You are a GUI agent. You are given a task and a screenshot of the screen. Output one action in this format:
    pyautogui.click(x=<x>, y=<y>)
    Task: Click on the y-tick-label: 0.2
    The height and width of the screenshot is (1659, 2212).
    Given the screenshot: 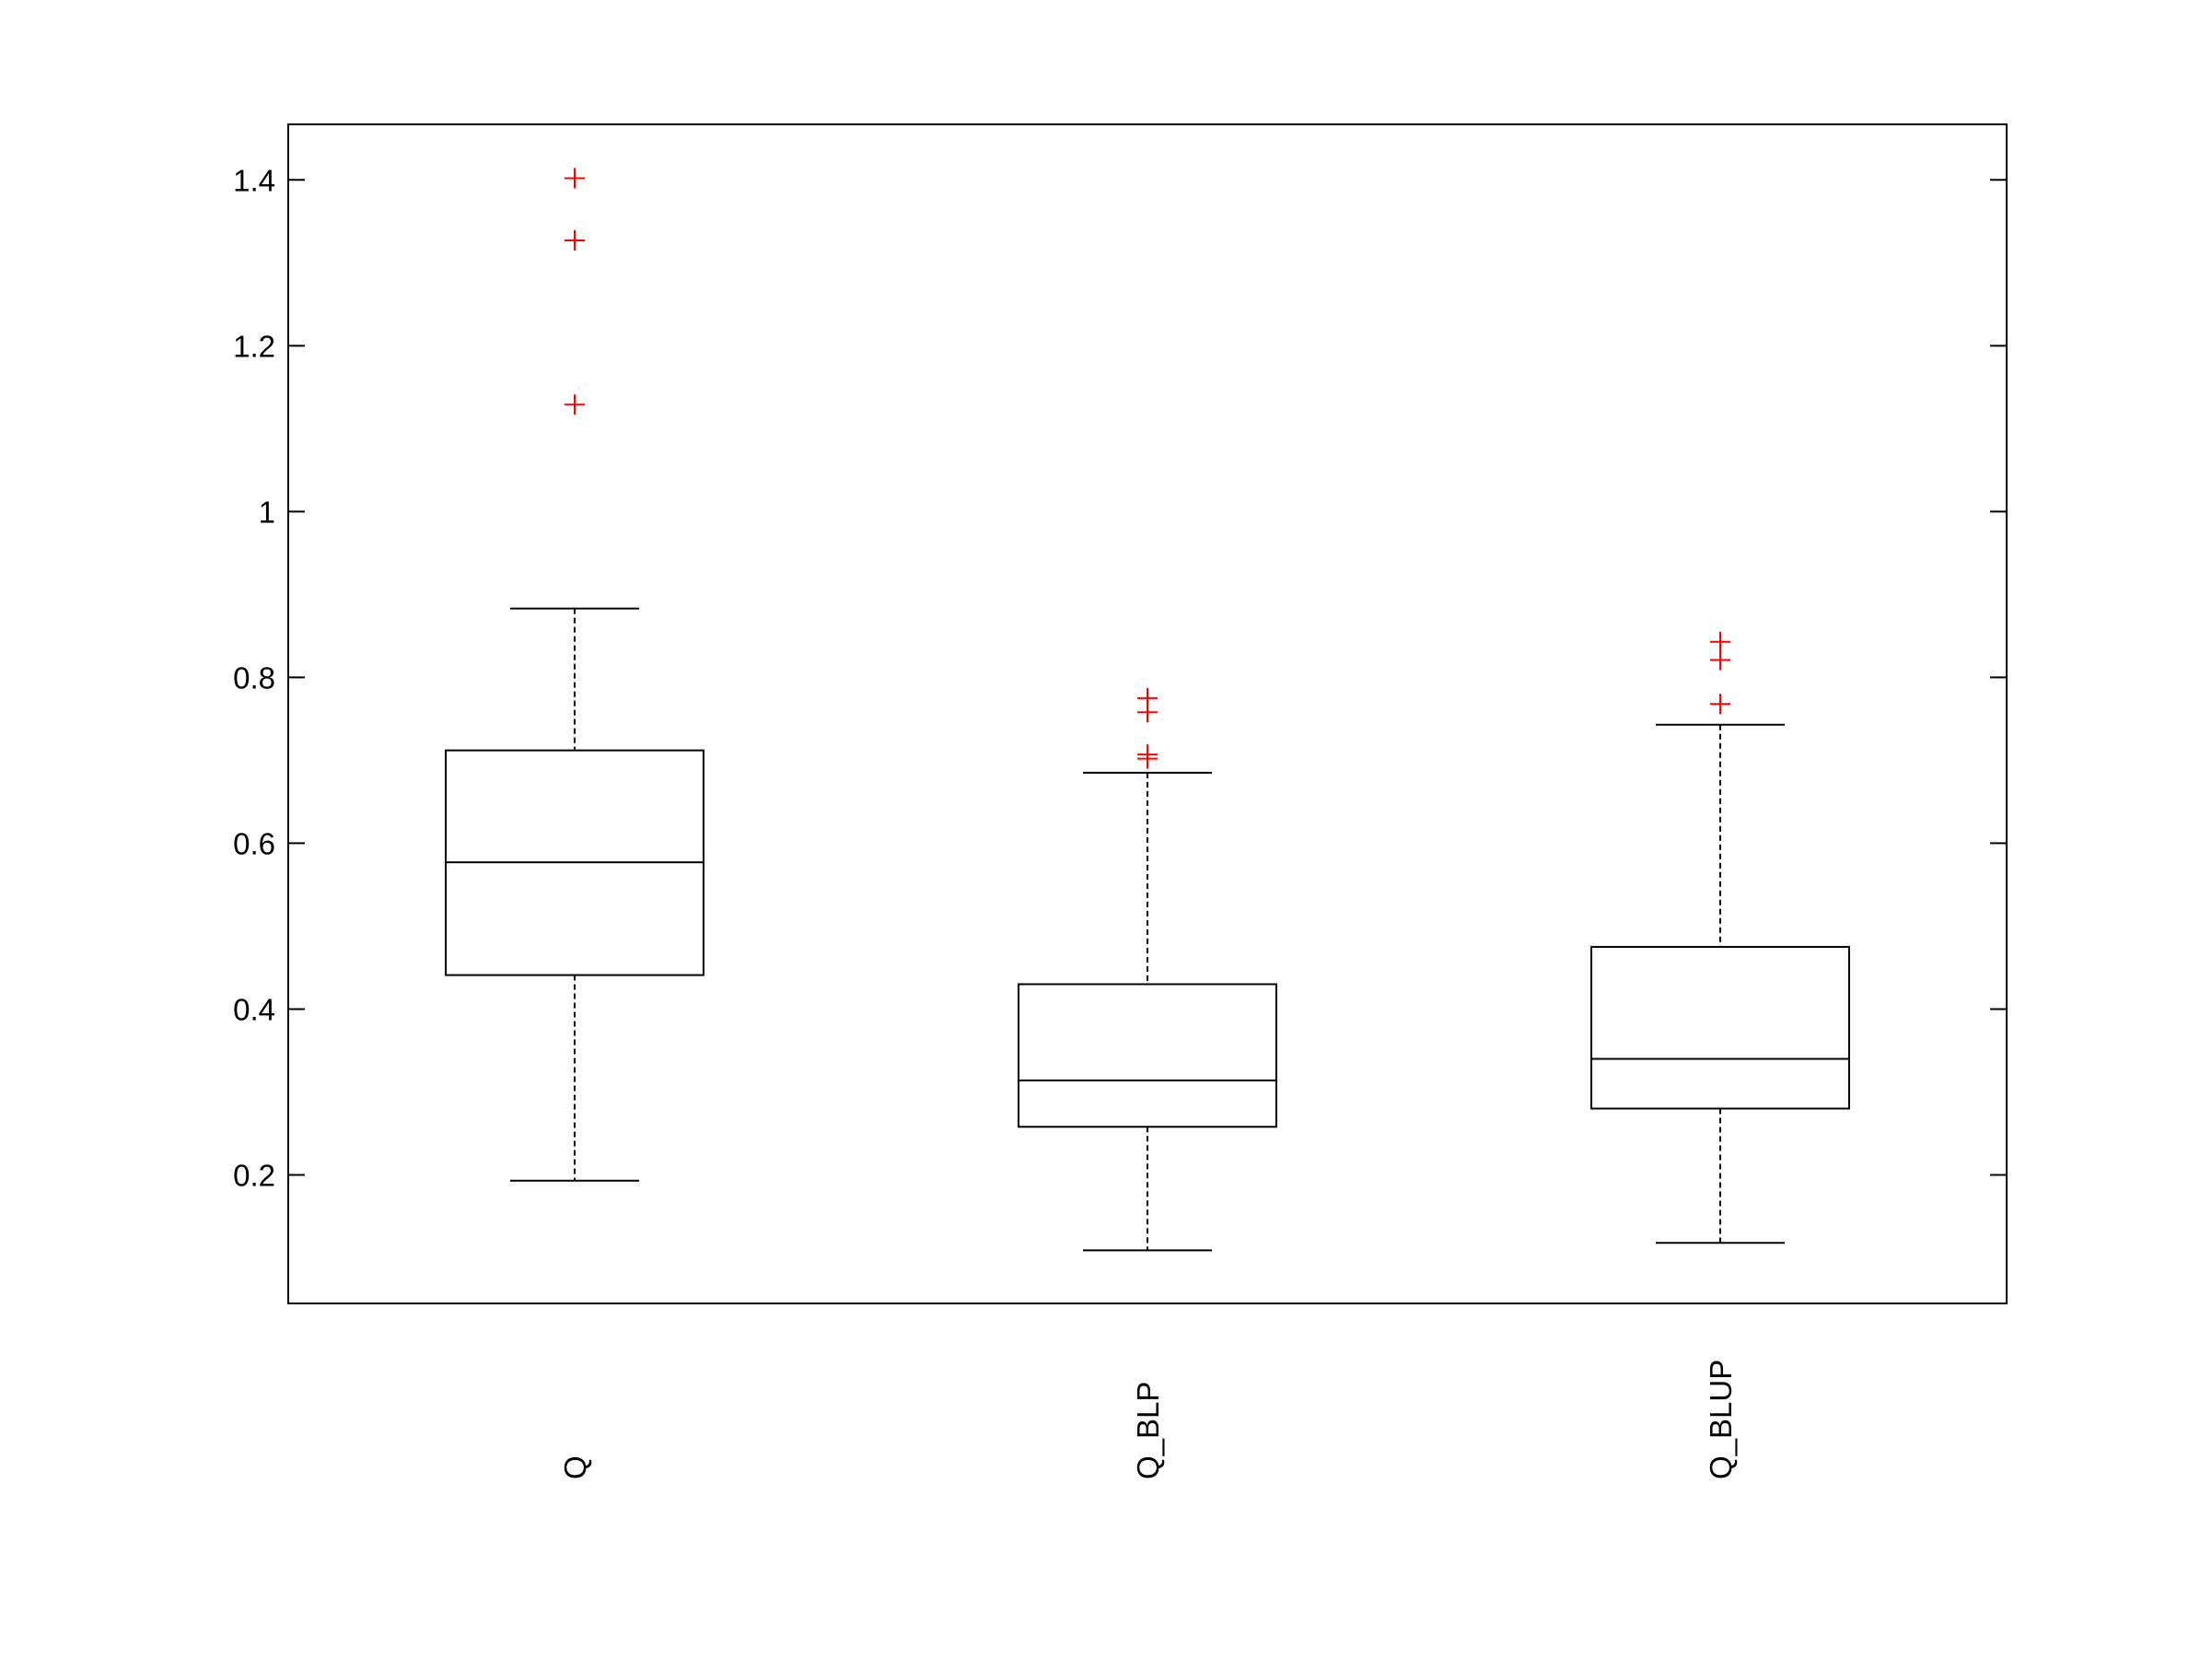 What is the action you would take?
    pyautogui.click(x=254, y=1175)
    